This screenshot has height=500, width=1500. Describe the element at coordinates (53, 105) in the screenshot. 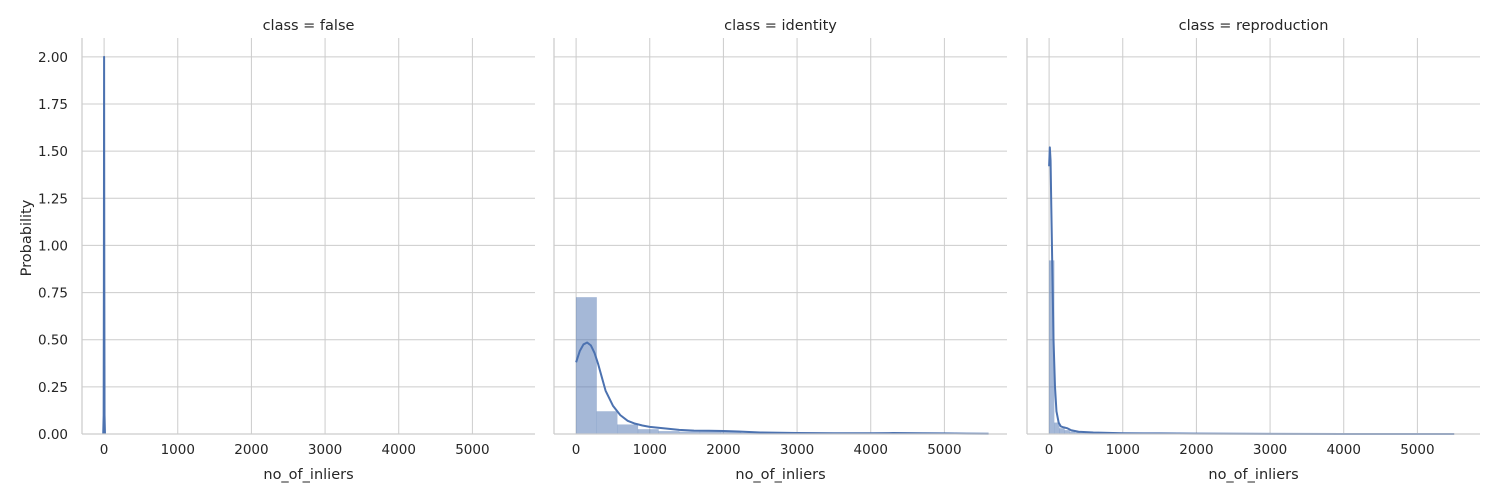

I see `y-tick-label: 1.75` at that location.